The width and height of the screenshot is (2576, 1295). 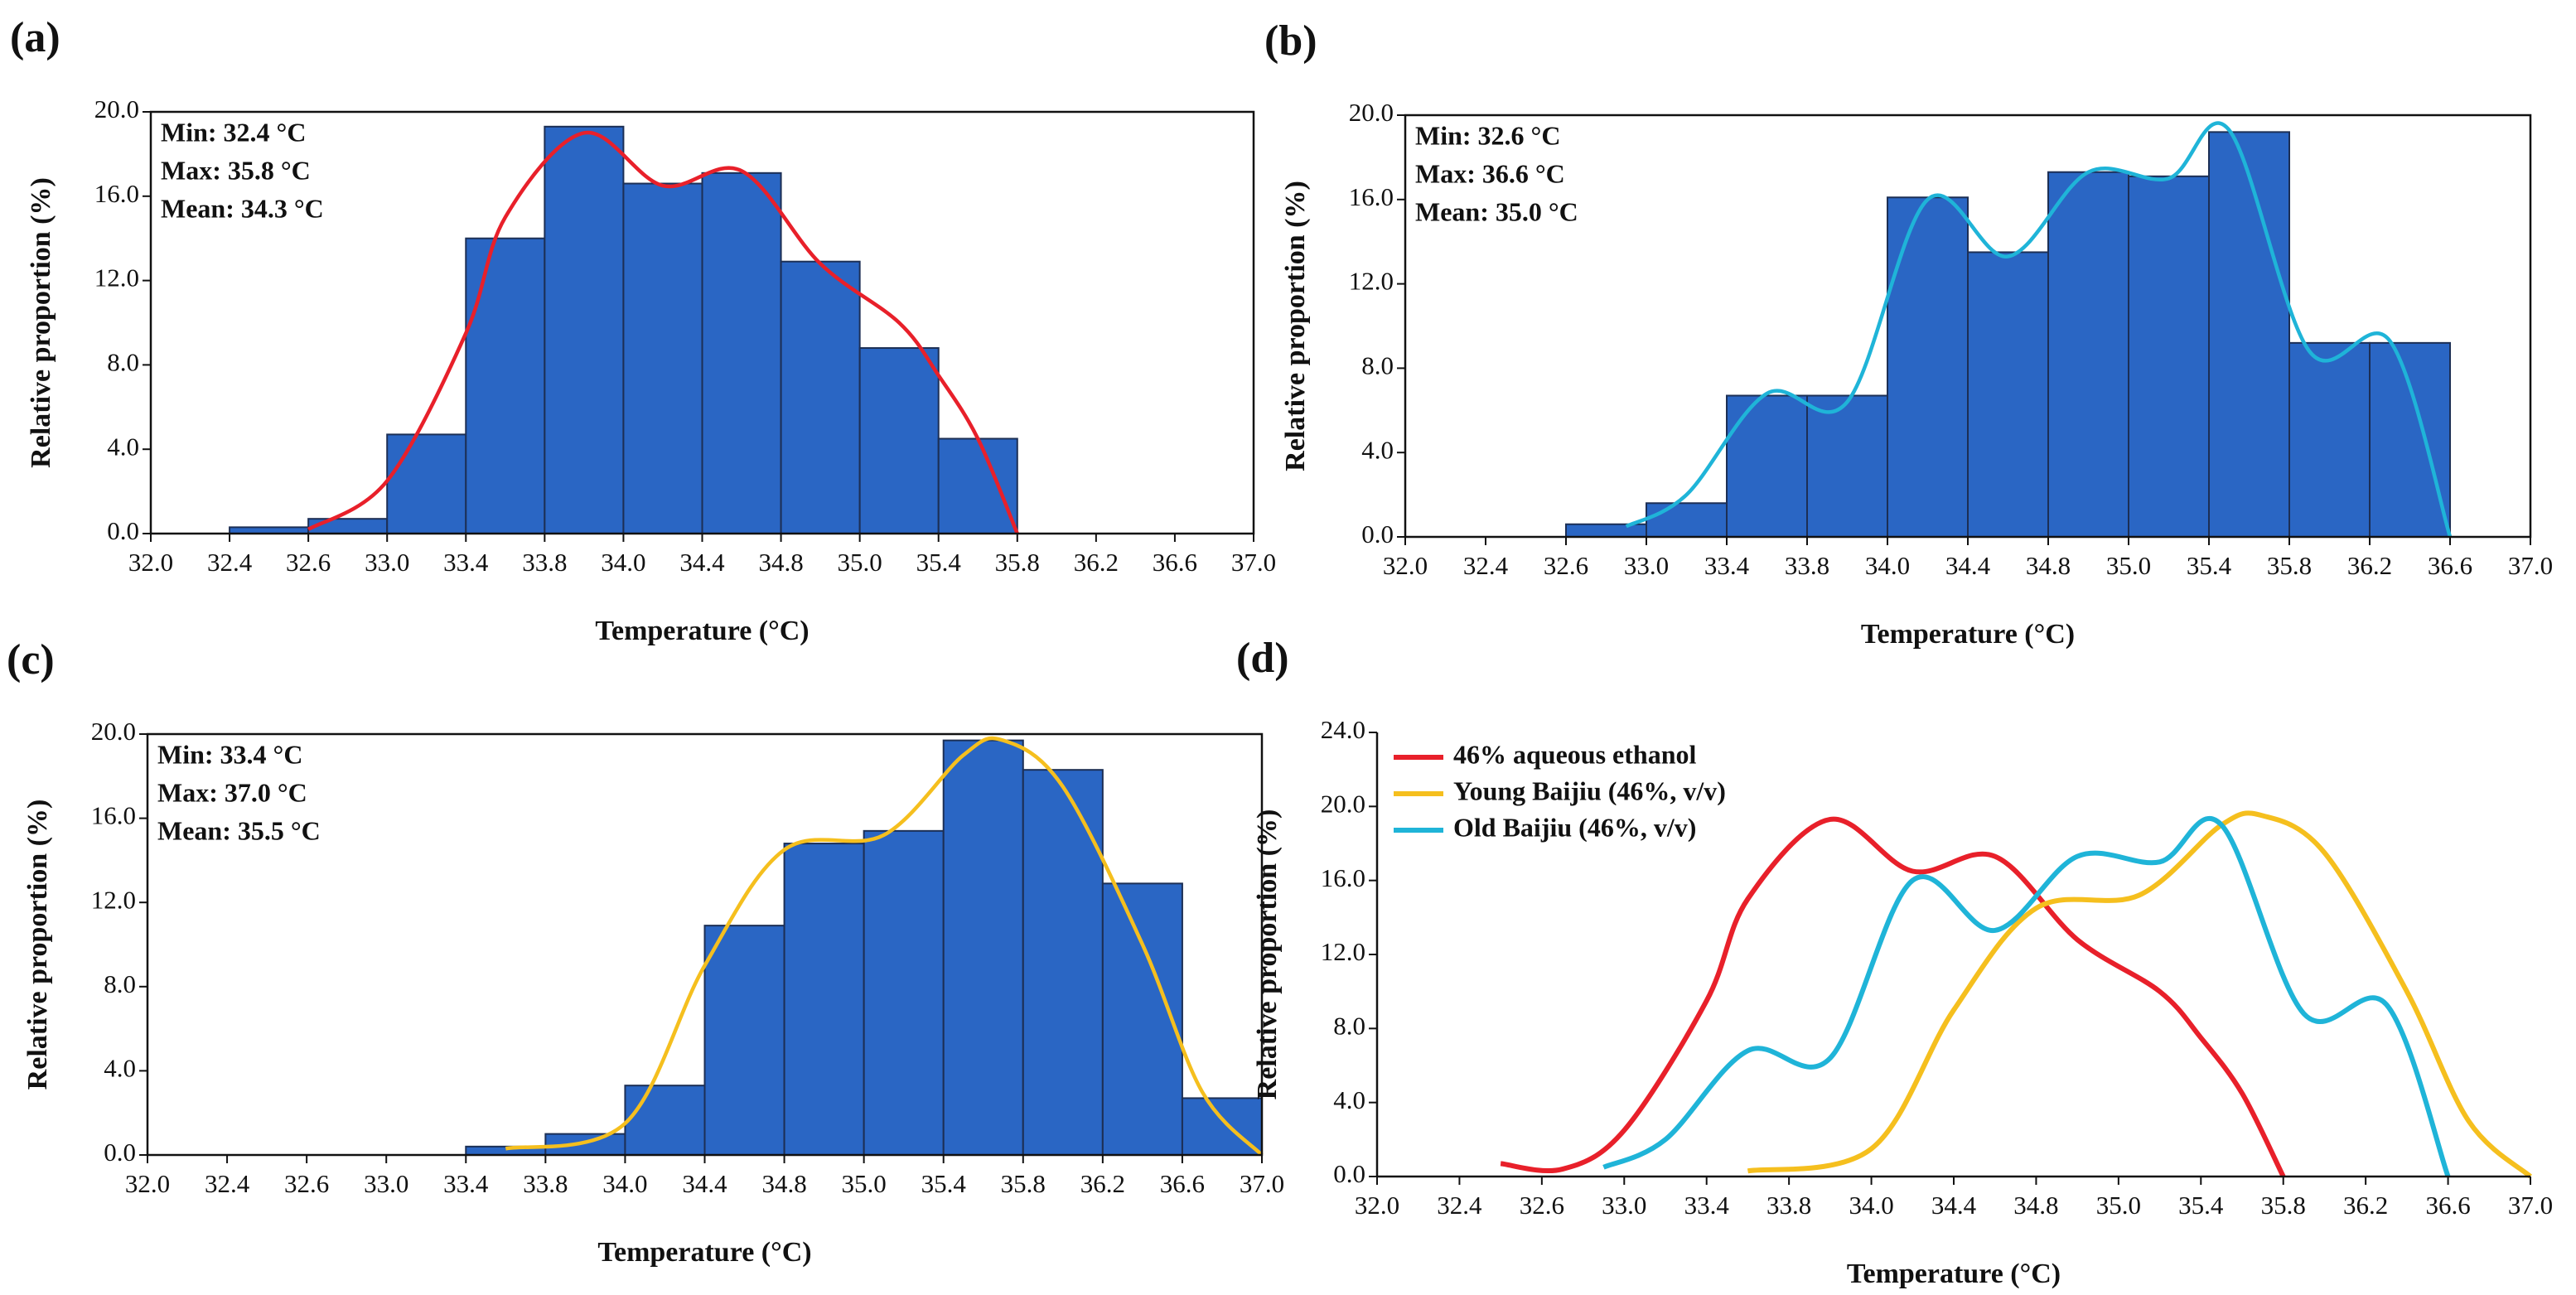 I want to click on annotation: Min: 32.6 °C, so click(x=1487, y=135).